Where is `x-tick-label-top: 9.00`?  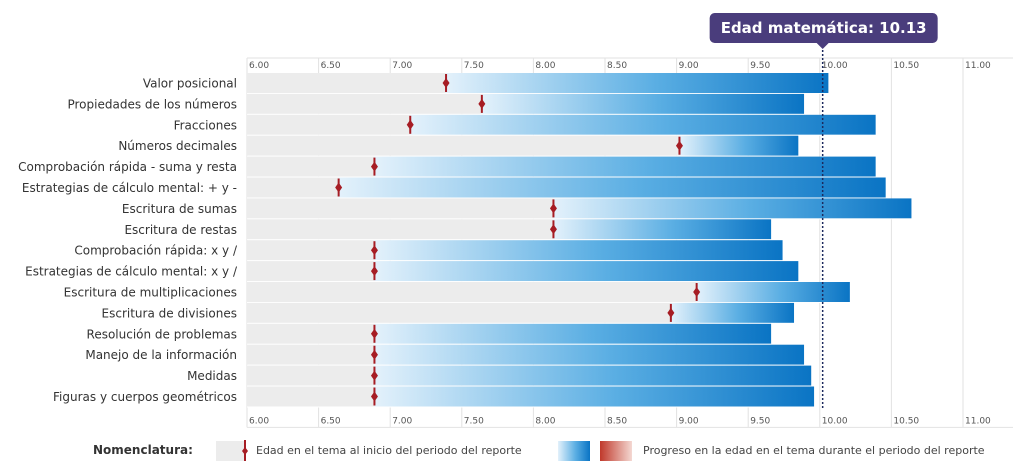 x-tick-label-top: 9.00 is located at coordinates (689, 66).